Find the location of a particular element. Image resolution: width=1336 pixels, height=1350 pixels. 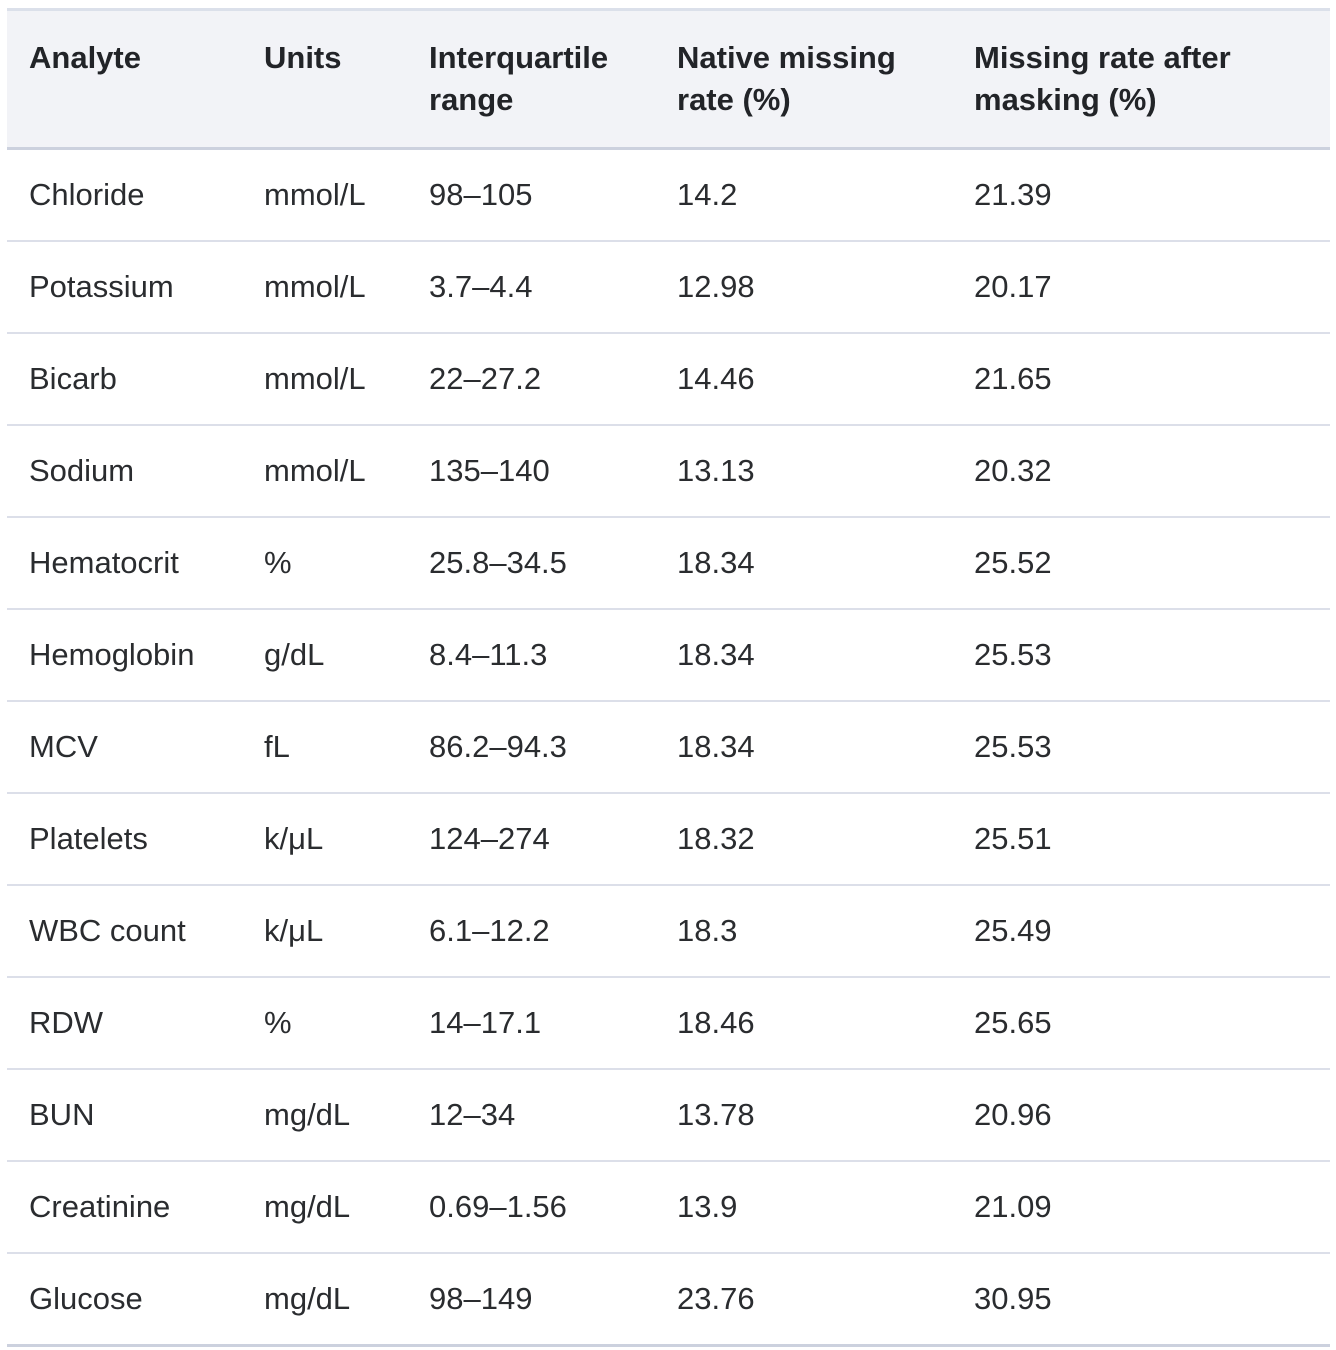

table-cell-native-missing-rate: 18.46 is located at coordinates (825, 1023).